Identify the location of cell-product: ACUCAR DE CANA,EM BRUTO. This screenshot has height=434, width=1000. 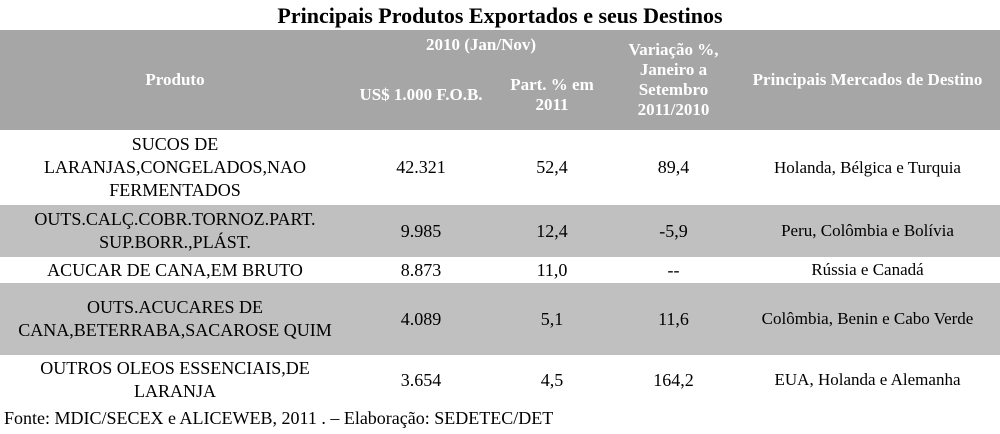
(175, 269).